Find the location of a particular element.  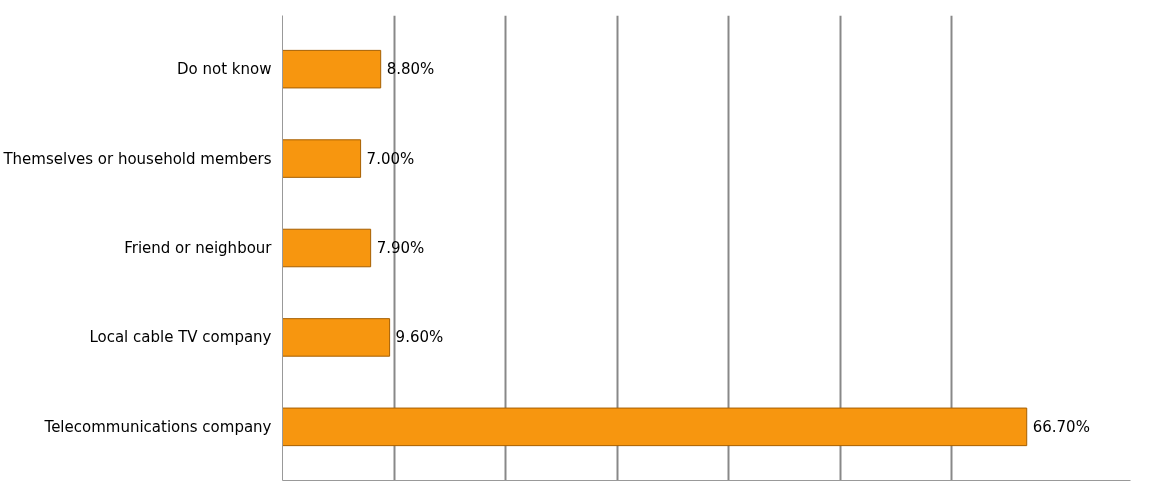

data-label: 9.60% is located at coordinates (419, 337).